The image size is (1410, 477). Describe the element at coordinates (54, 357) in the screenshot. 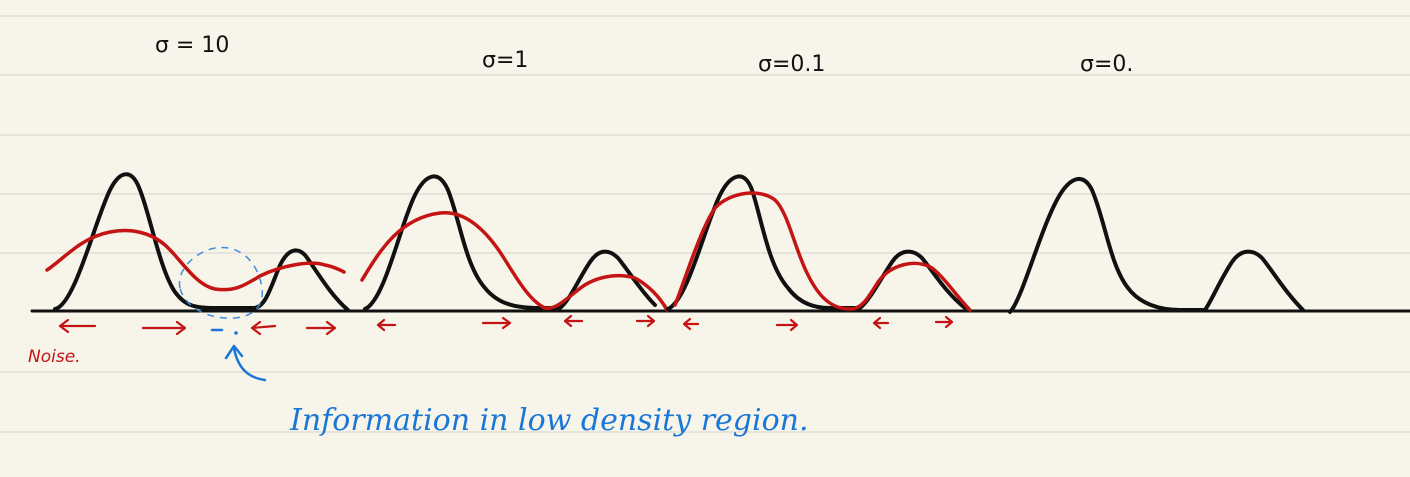

I see `noise-label: Noise.` at that location.